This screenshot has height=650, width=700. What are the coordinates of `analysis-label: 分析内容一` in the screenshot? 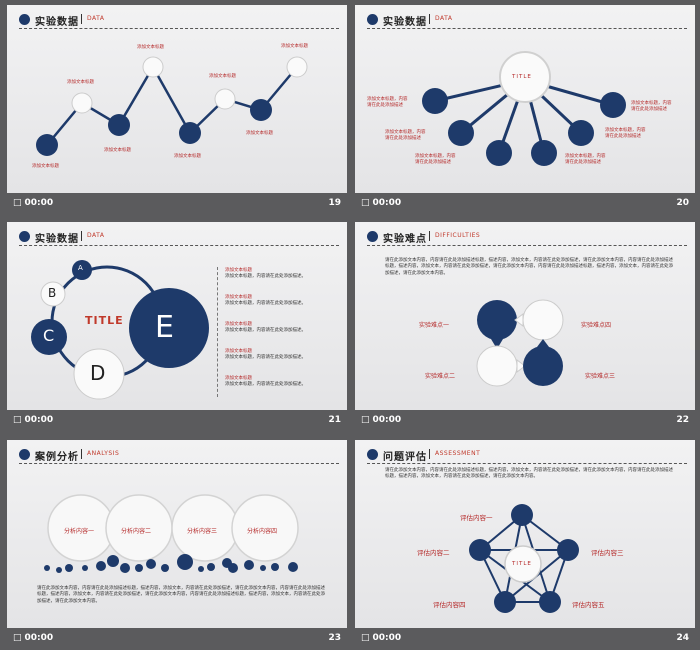 It's located at (79, 531).